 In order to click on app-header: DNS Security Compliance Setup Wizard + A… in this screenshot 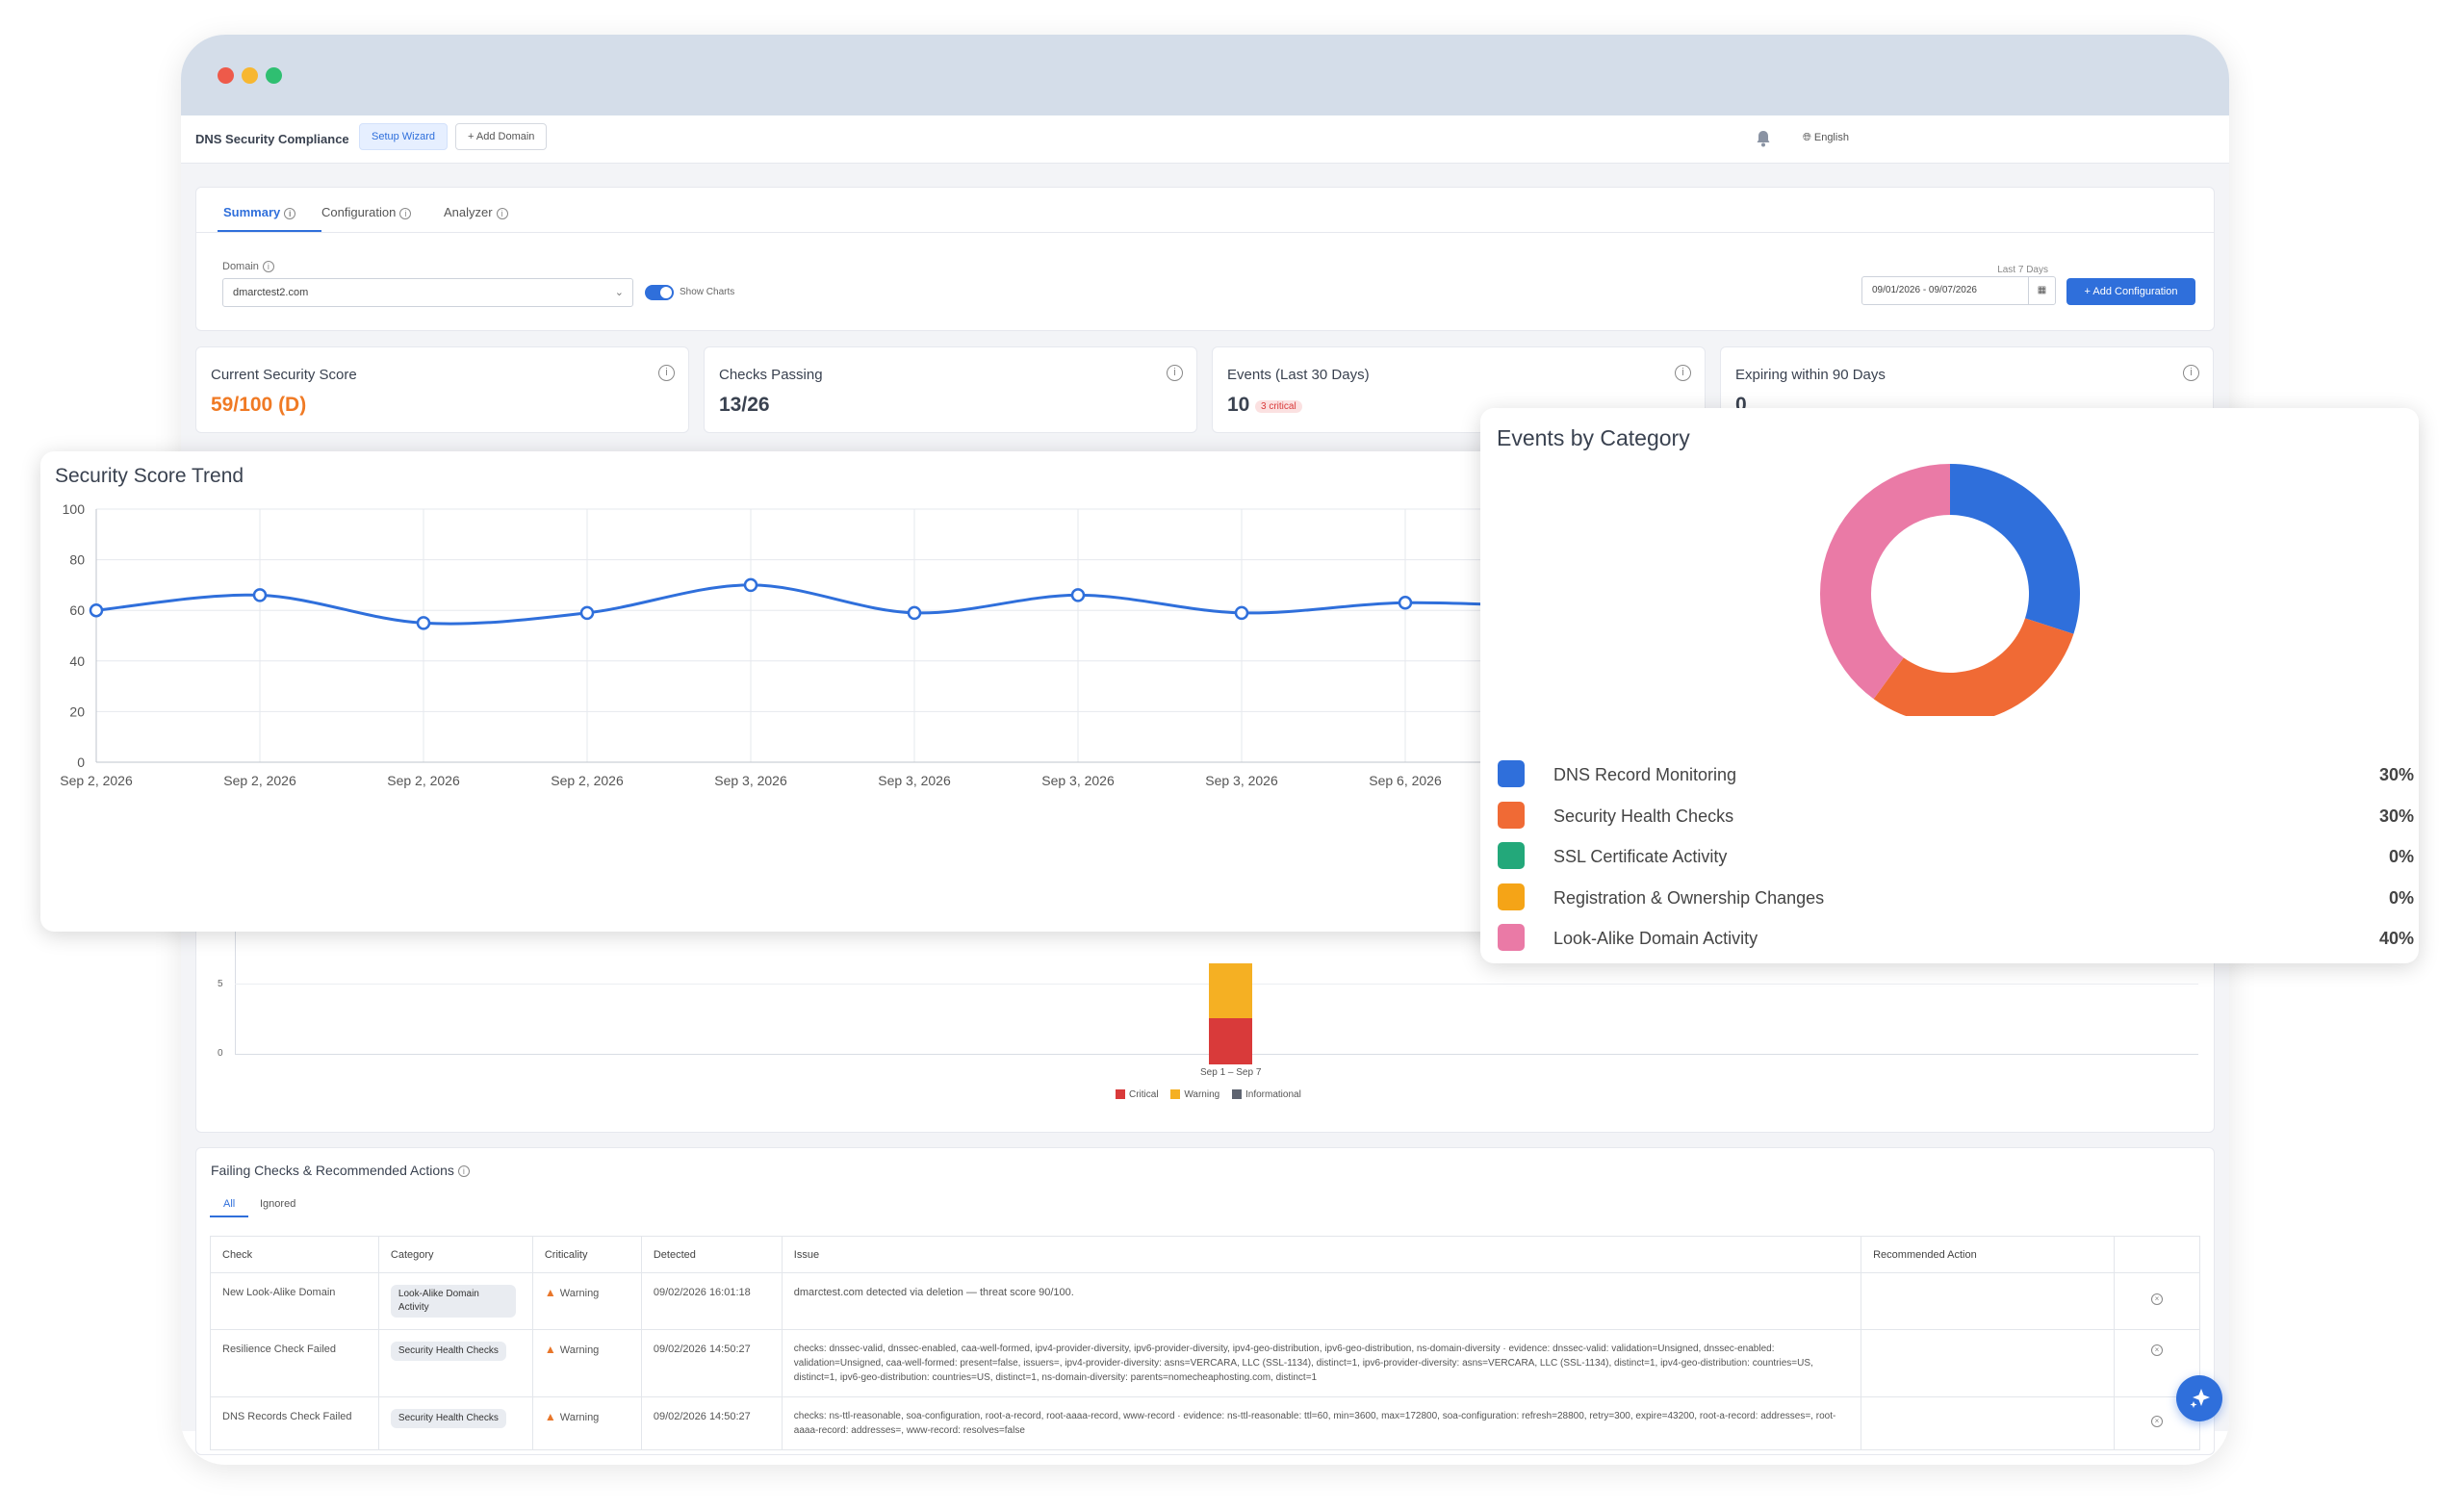, I will do `click(1205, 139)`.